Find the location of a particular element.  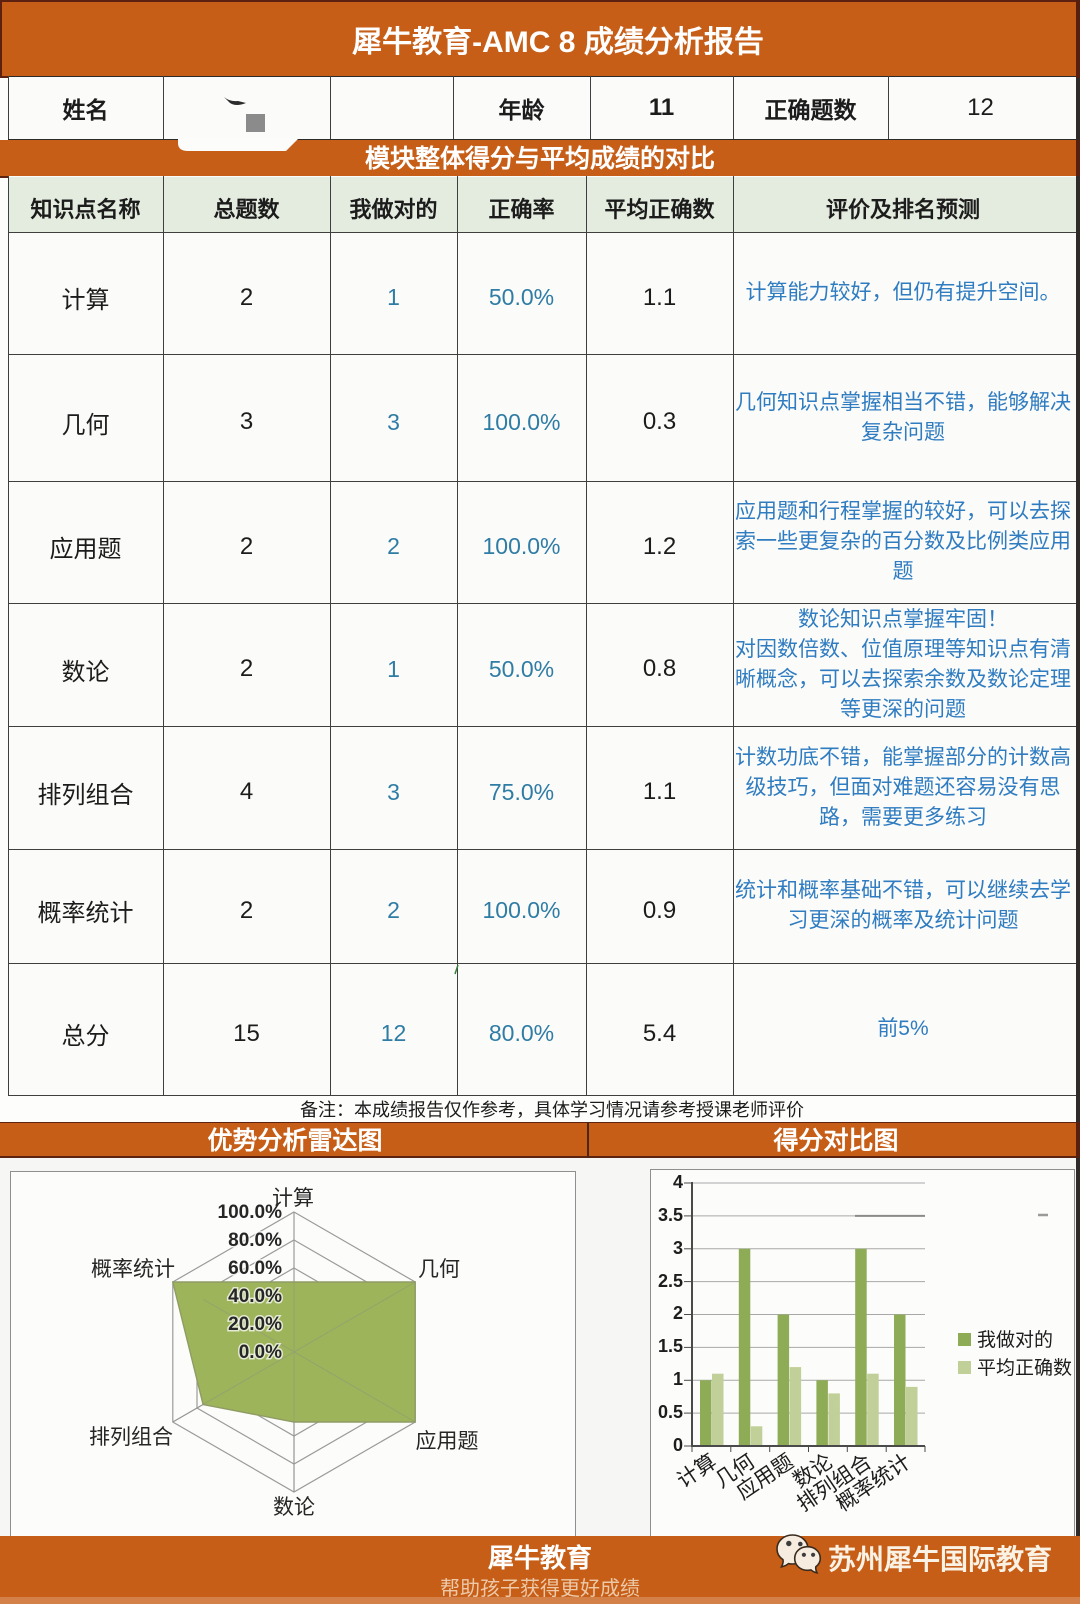

svg-text: 应用题 is located at coordinates (447, 1441).